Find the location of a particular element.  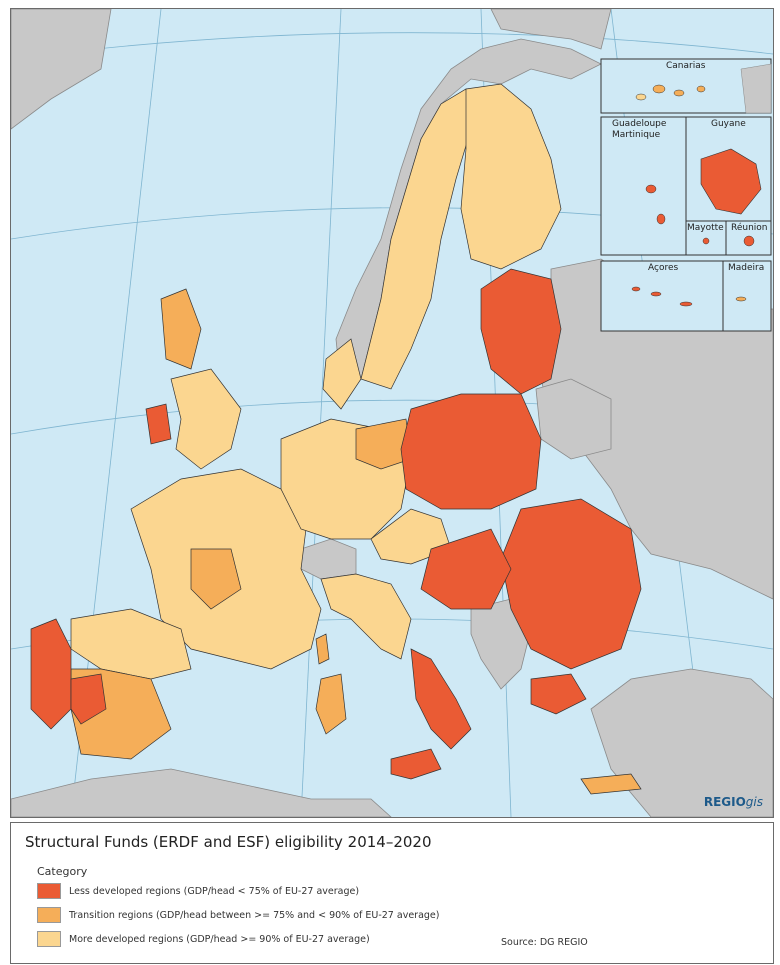

inset-canarias is located at coordinates (686, 86).